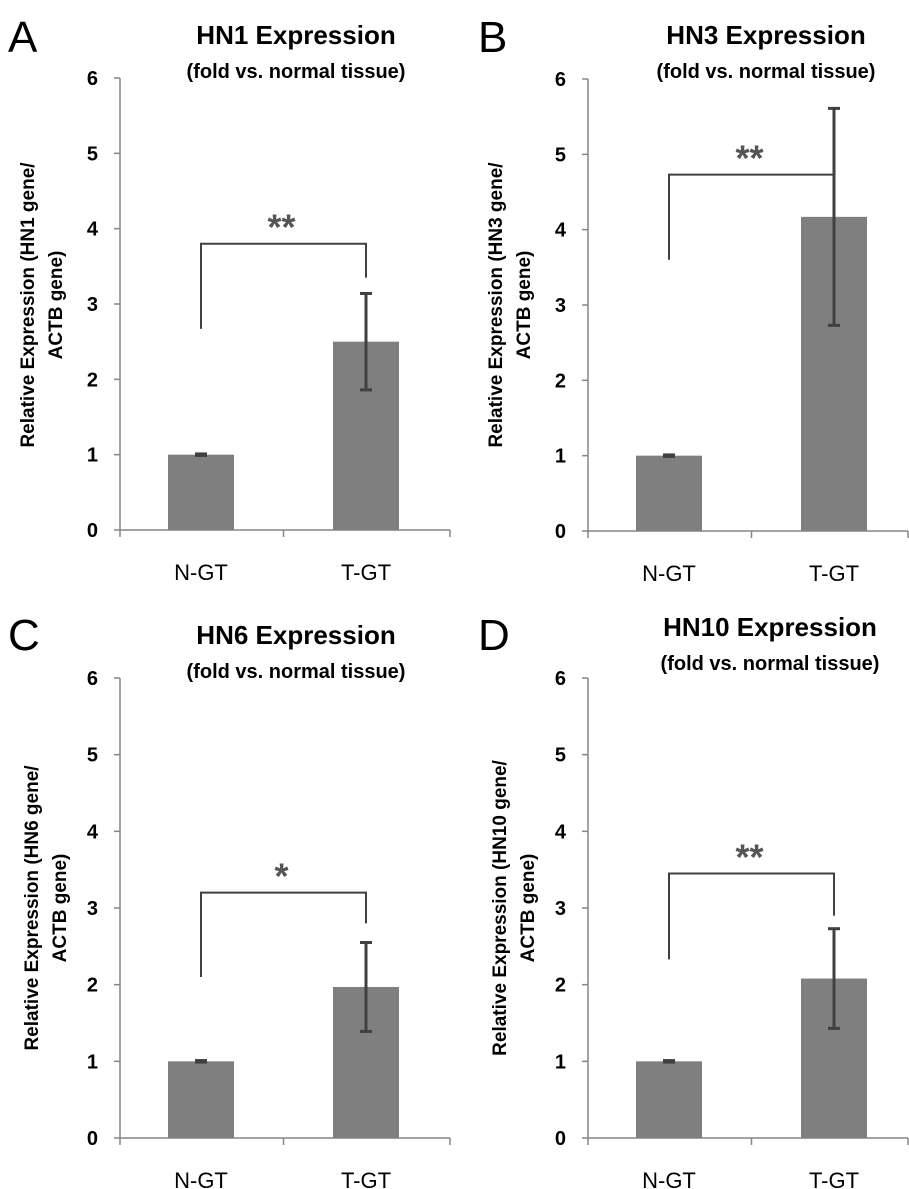  Describe the element at coordinates (24, 635) in the screenshot. I see `panel-letter: C` at that location.